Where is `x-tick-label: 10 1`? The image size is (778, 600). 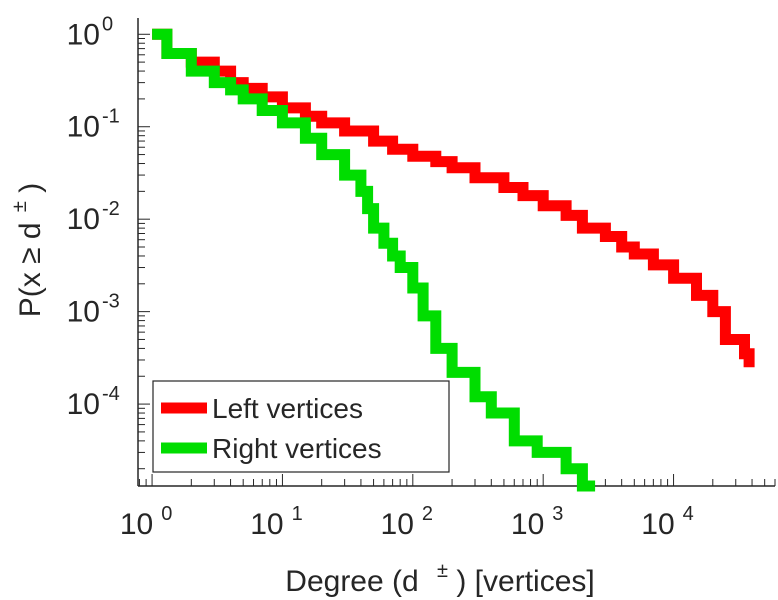 x-tick-label: 10 1 is located at coordinates (276, 522).